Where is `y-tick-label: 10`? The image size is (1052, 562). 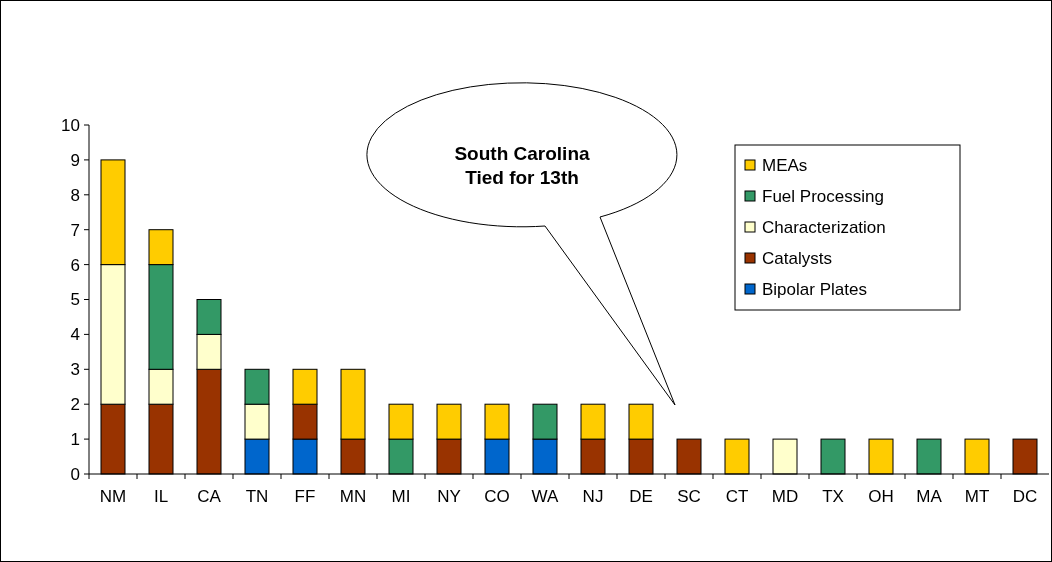 y-tick-label: 10 is located at coordinates (70, 125).